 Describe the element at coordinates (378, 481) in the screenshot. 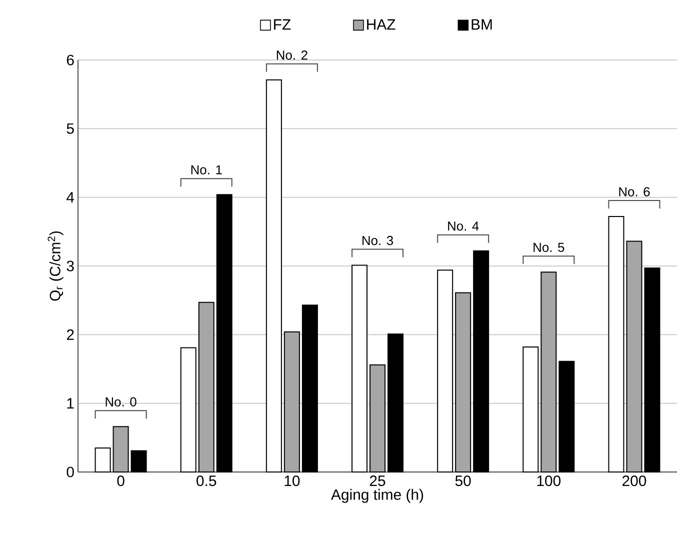

I see `x-tick-label: 25` at that location.